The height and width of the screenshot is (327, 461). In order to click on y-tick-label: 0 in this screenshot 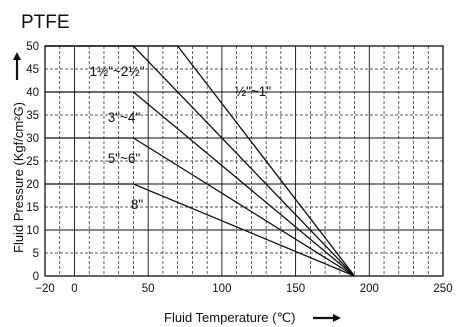, I will do `click(36, 277)`.